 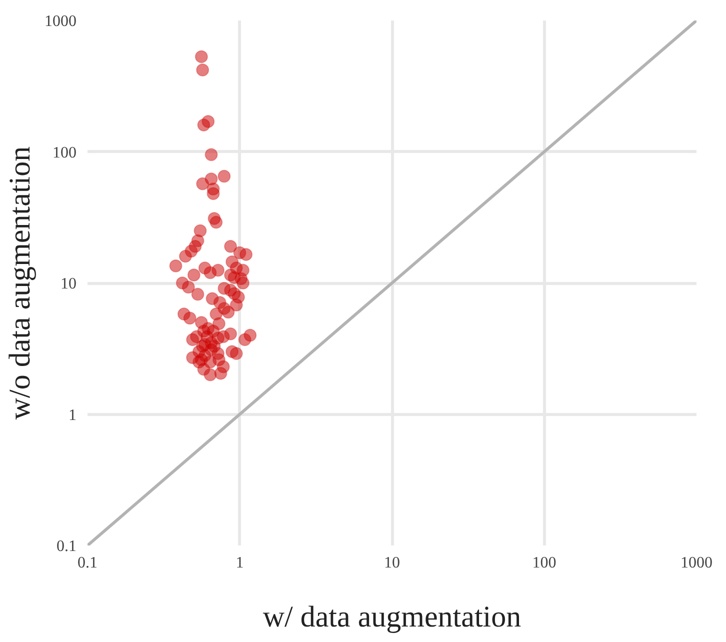 I want to click on y-tick-label: 10, so click(x=68, y=284).